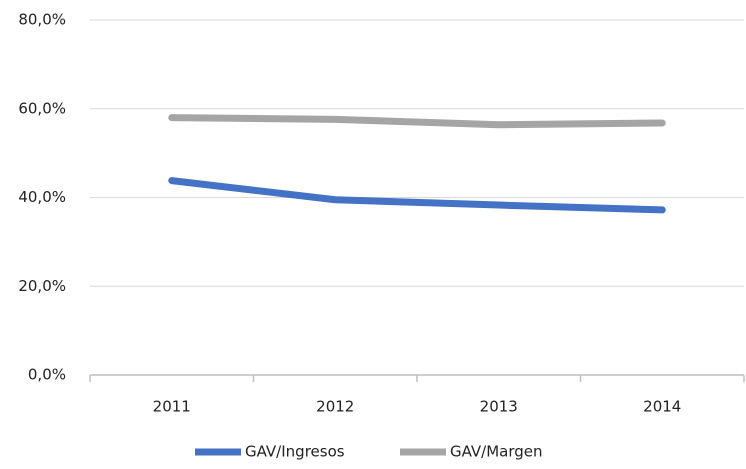 This screenshot has height=469, width=746. I want to click on x-tick-label: 2012, so click(335, 407).